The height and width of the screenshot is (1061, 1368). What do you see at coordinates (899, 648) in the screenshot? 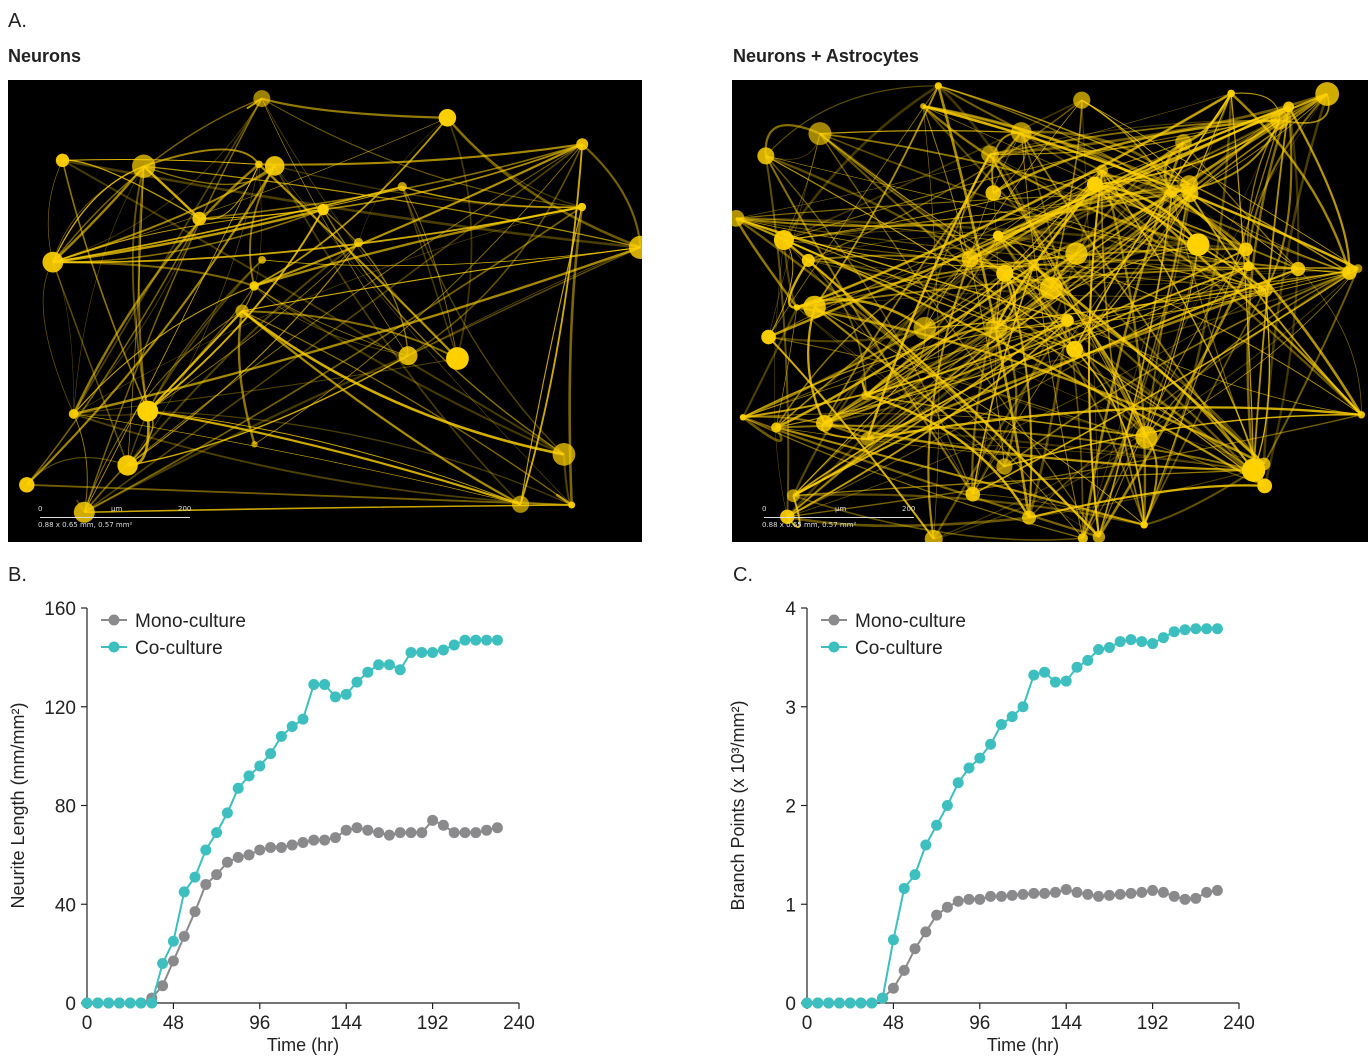
I see `legend-label: Co-culture` at bounding box center [899, 648].